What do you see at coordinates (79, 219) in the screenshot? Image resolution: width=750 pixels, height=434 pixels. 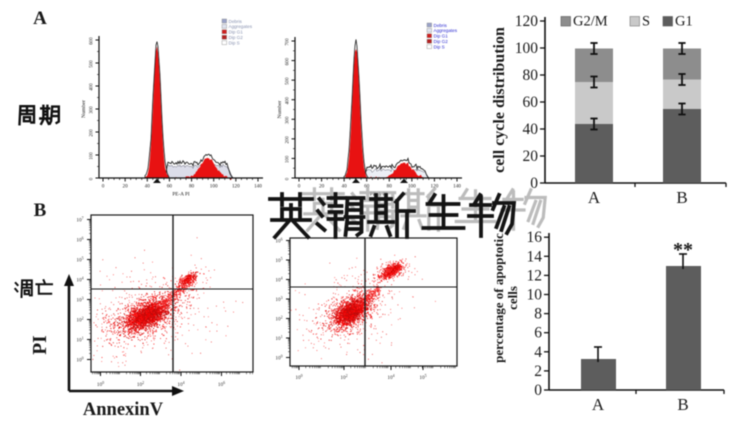 I see `svg-text: 107` at bounding box center [79, 219].